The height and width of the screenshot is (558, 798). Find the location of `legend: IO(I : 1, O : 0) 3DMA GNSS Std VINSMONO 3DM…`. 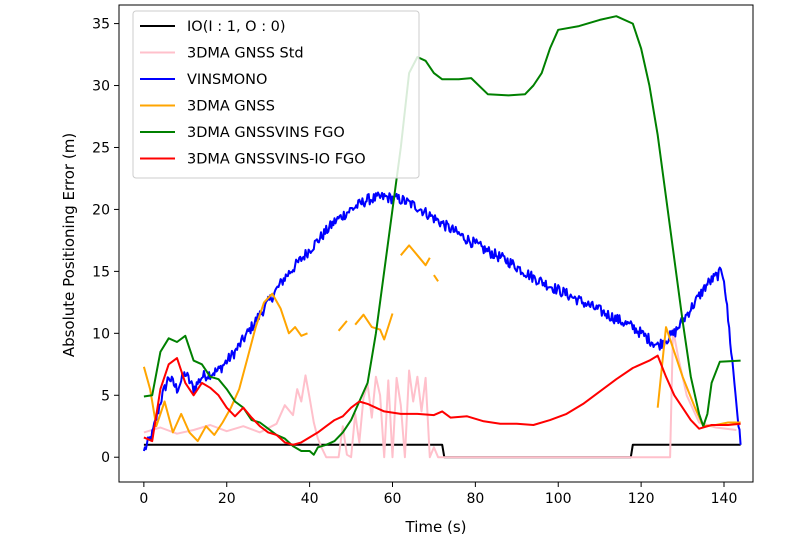

legend: IO(I : 1, O : 0) 3DMA GNSS Std VINSMONO 3DM… is located at coordinates (276, 94).